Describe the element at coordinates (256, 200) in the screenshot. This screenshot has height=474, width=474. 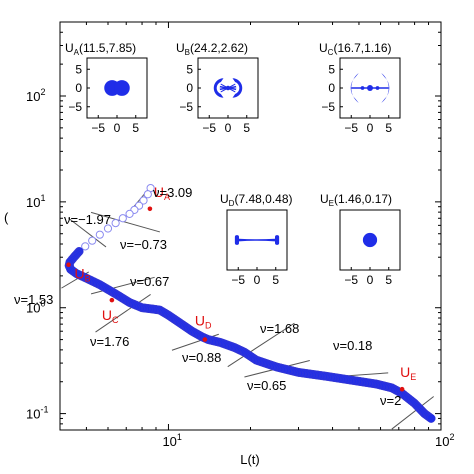
I see `inset-title: UD(7.48,0.48)` at that location.